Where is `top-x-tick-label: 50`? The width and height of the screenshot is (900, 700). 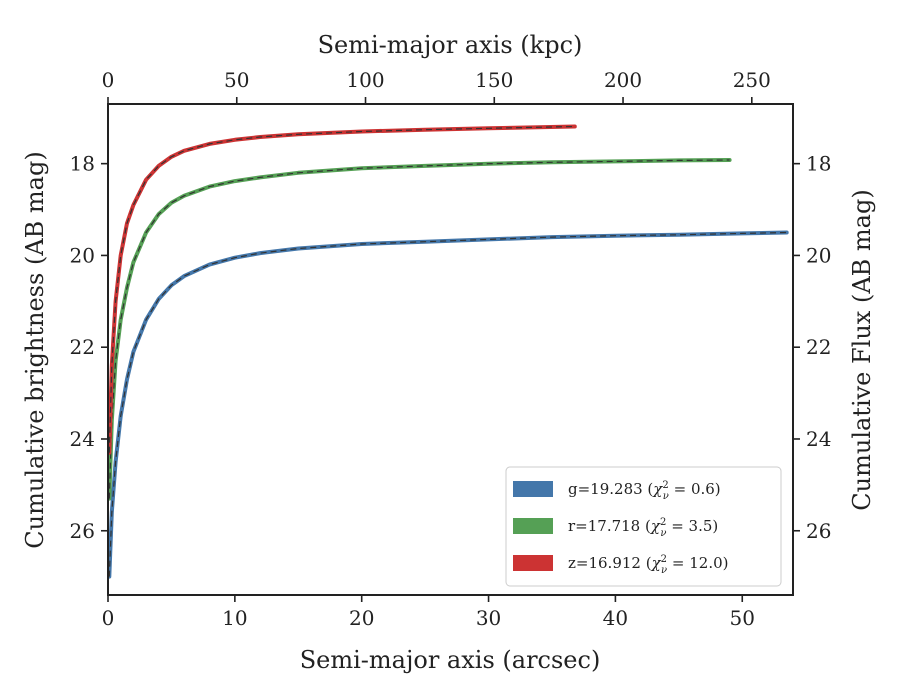 top-x-tick-label: 50 is located at coordinates (236, 80).